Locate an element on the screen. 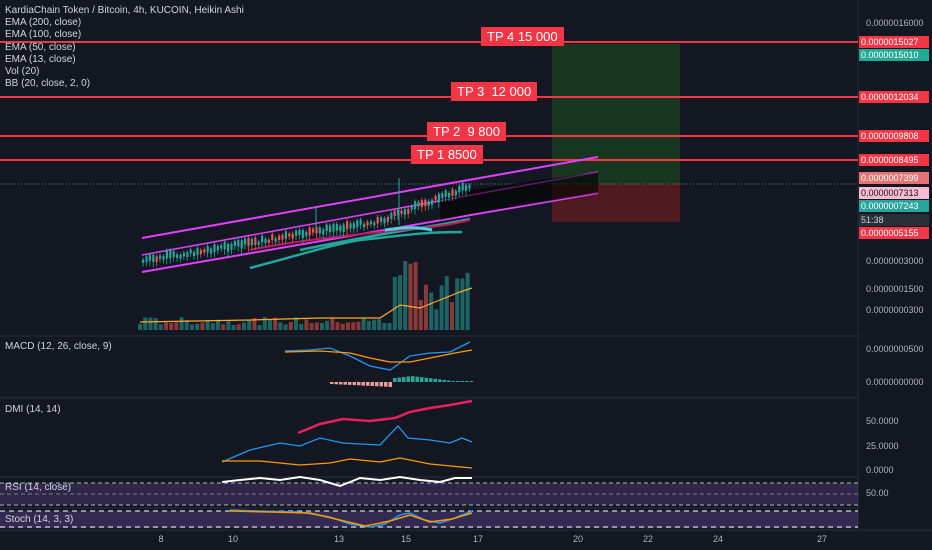 Image resolution: width=932 pixels, height=550 pixels. dmi-axis-label: 25.0000 is located at coordinates (882, 446).